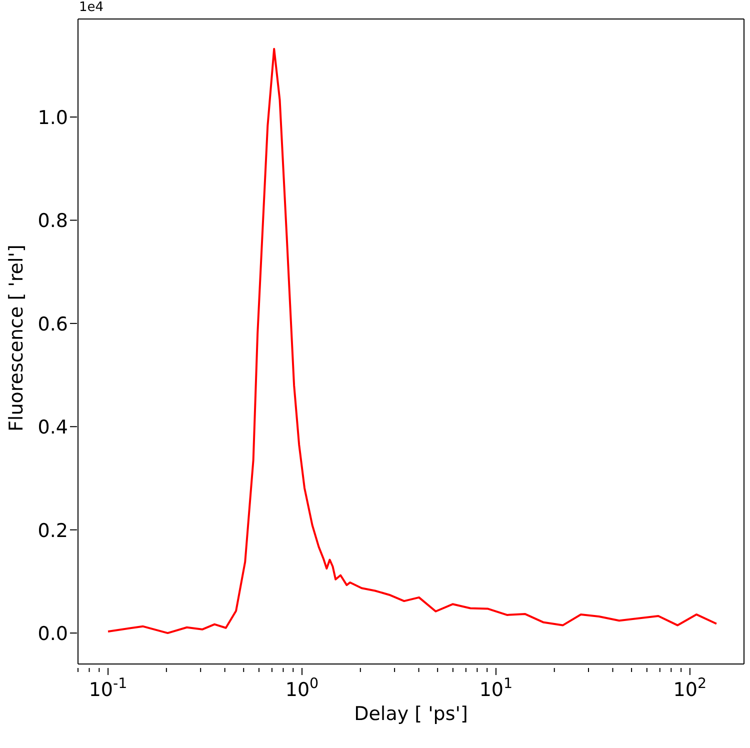 This screenshot has width=750, height=748. I want to click on y-tick-label: 0.2, so click(53, 531).